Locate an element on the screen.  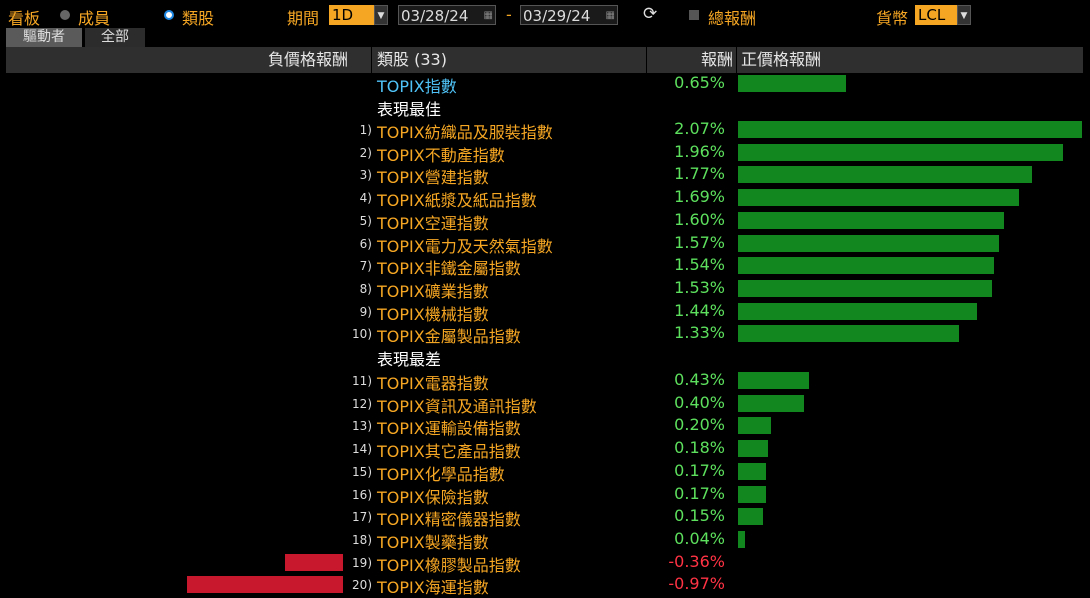
row-name: TOPIX紙漿及紙品指數 is located at coordinates (457, 201).